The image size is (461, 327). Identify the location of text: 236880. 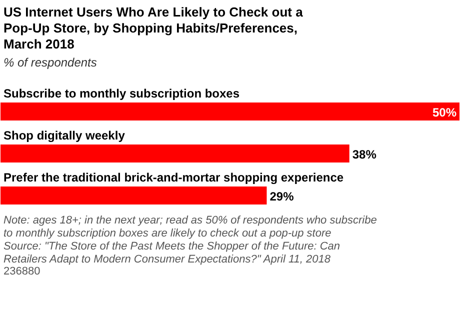
(22, 272).